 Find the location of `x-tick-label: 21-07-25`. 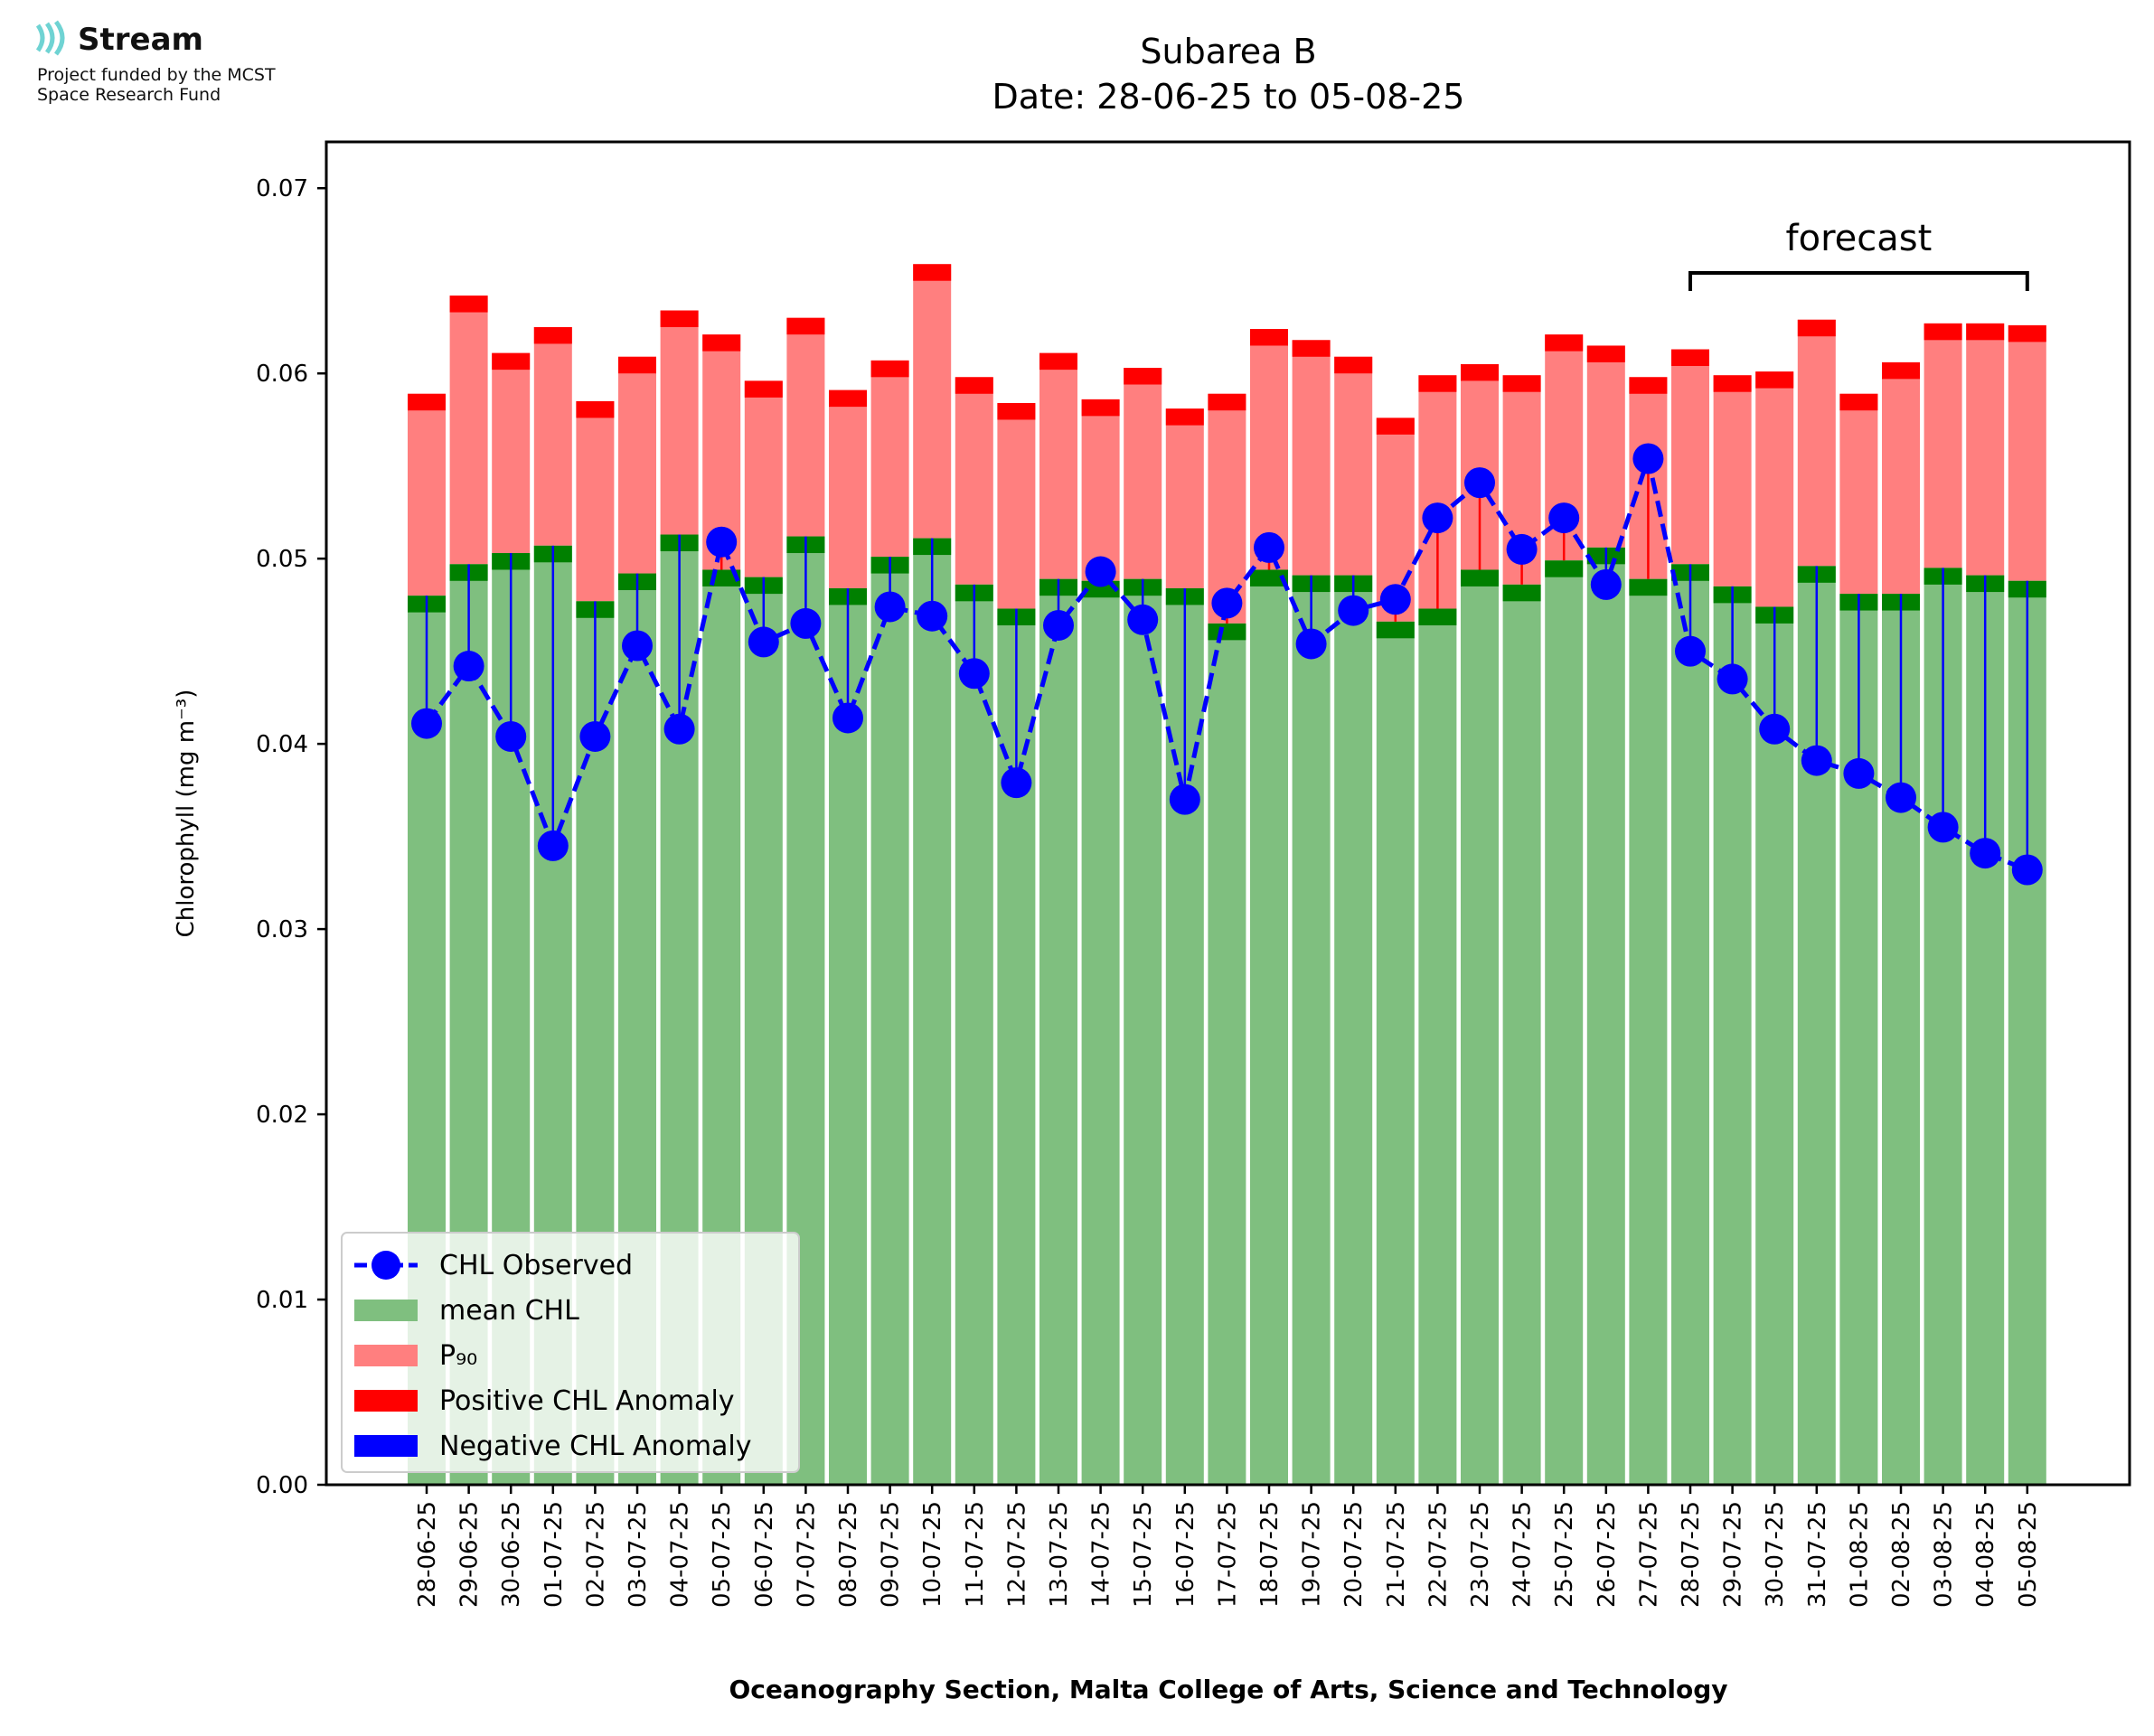

x-tick-label: 21-07-25 is located at coordinates (1396, 1554).